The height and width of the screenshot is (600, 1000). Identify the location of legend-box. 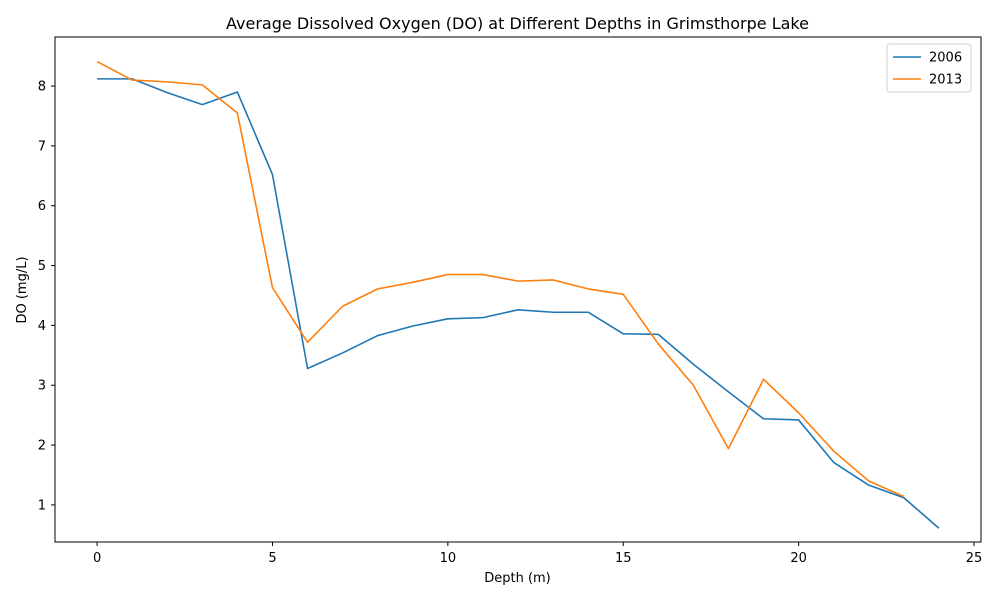
(929, 68).